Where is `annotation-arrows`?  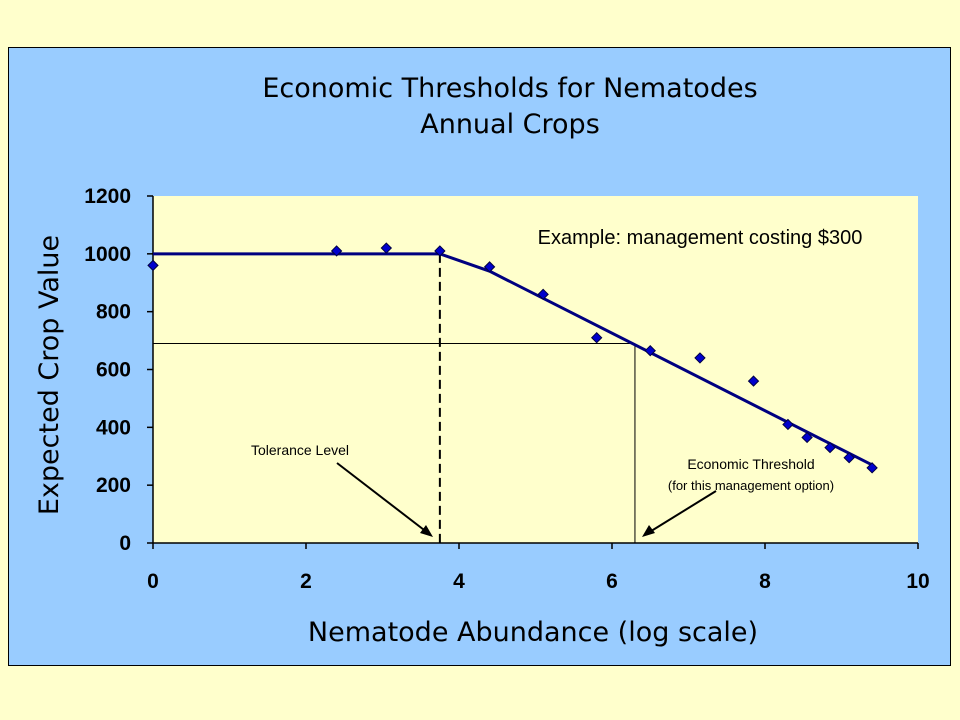 annotation-arrows is located at coordinates (526, 499).